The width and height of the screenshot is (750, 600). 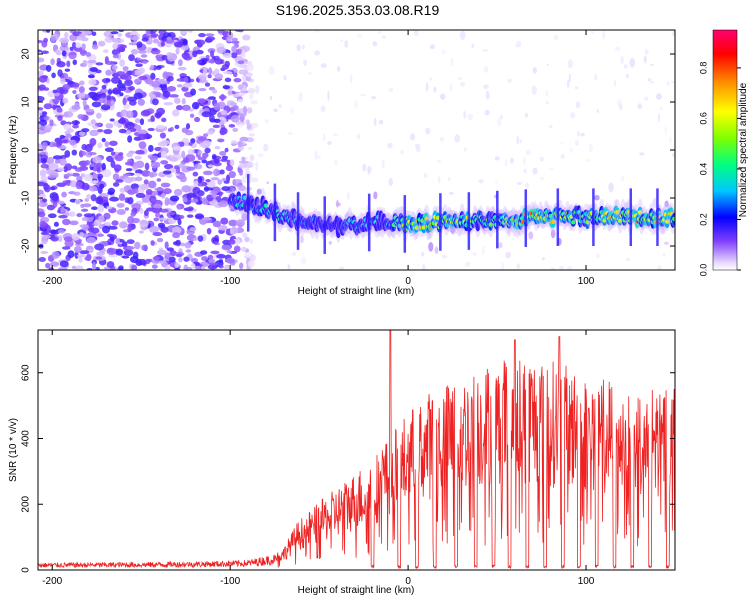 I want to click on spectrogram-y-label: Frequency (Hz), so click(x=13, y=150).